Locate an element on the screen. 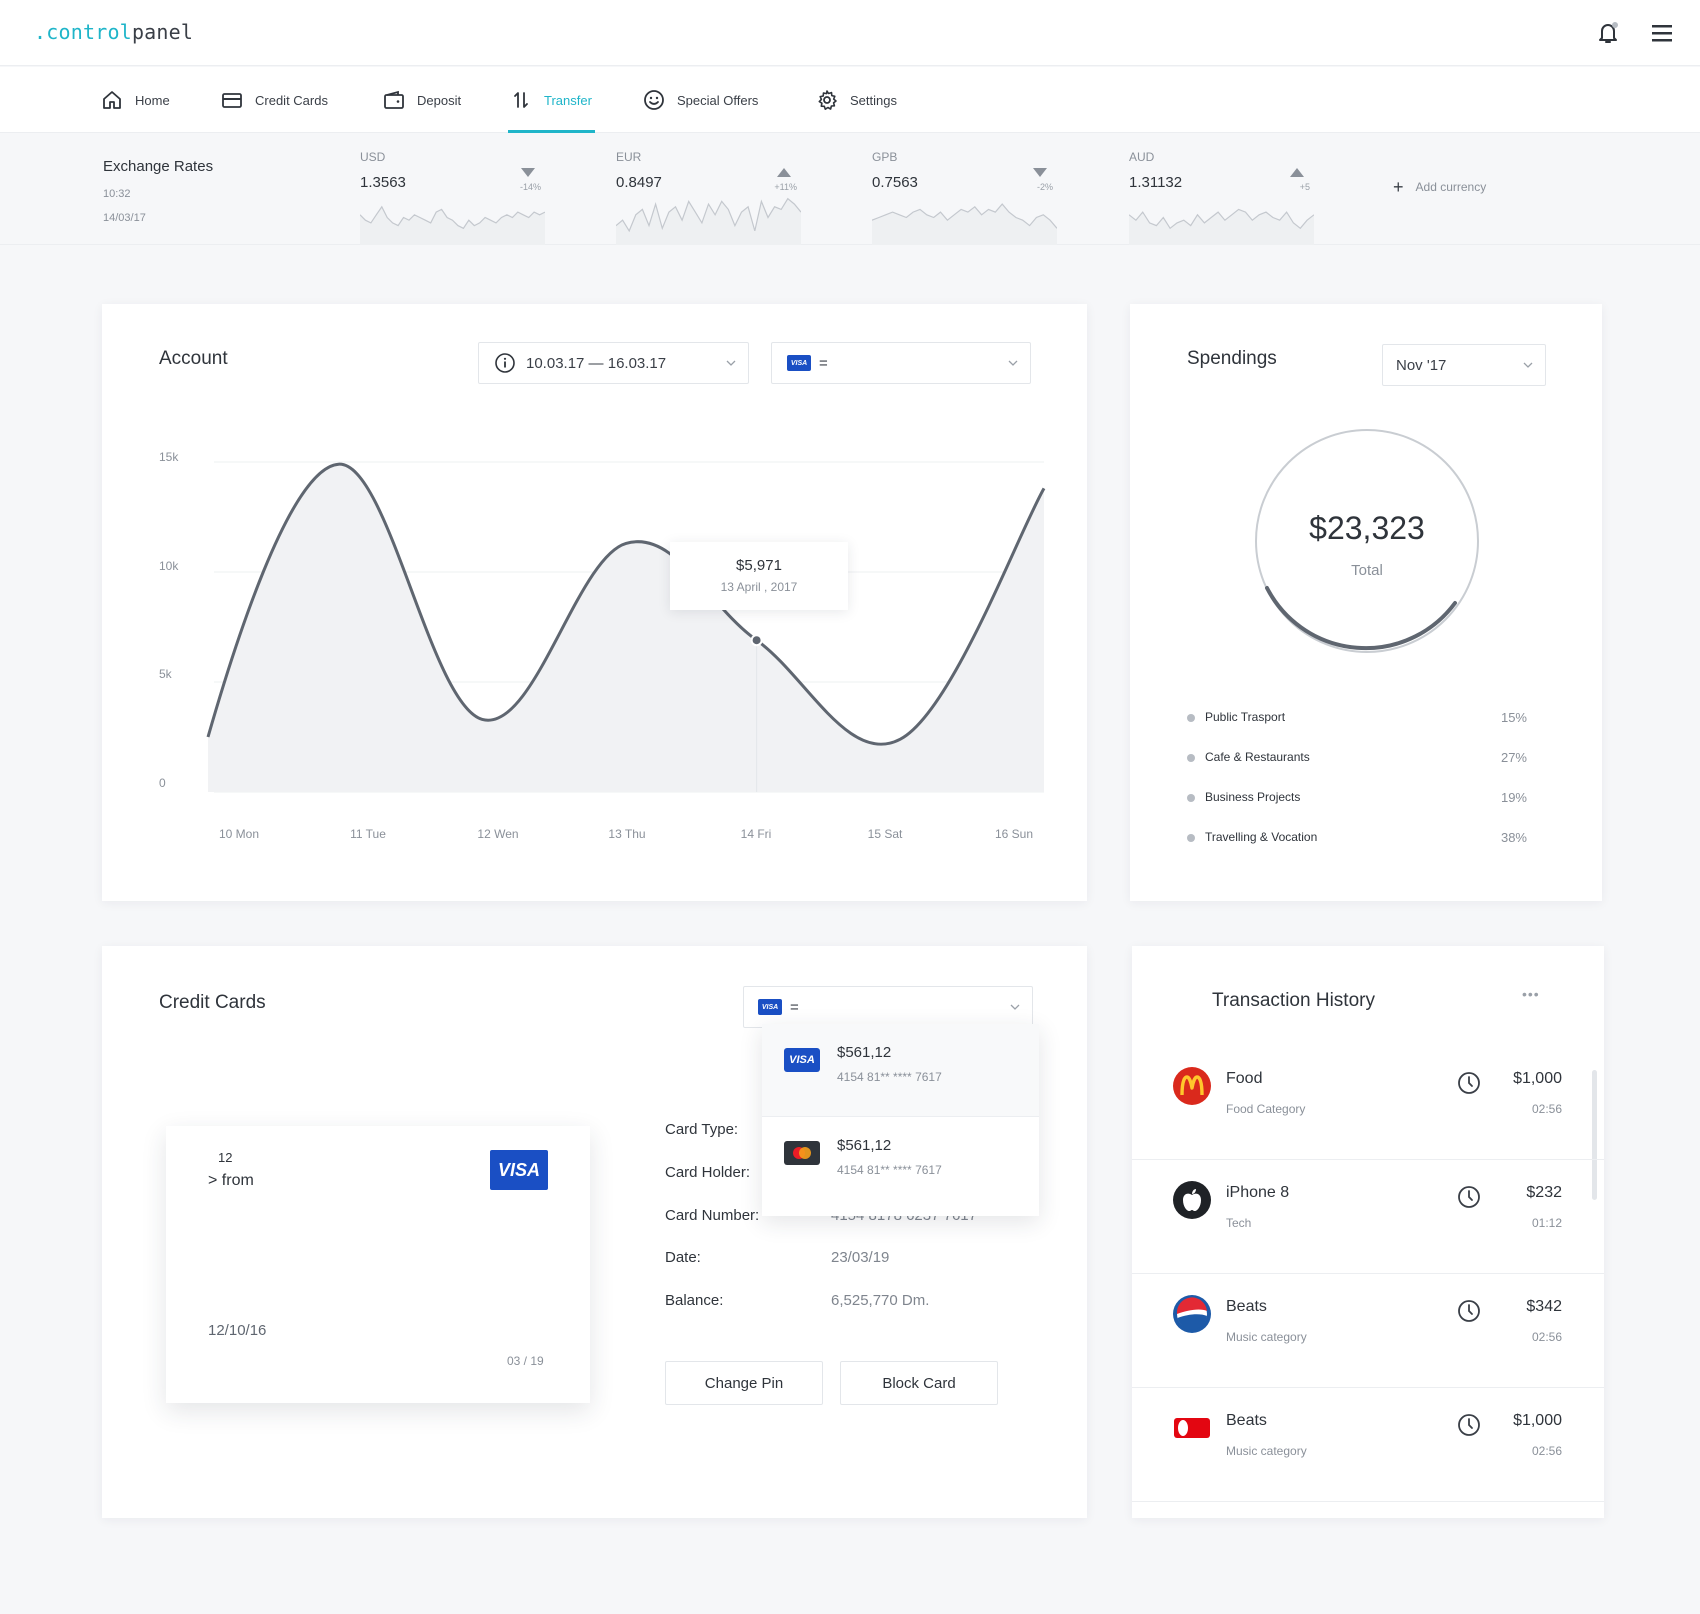 The image size is (1700, 1614). balance-value: 6,525,770 Dm. is located at coordinates (880, 1300).